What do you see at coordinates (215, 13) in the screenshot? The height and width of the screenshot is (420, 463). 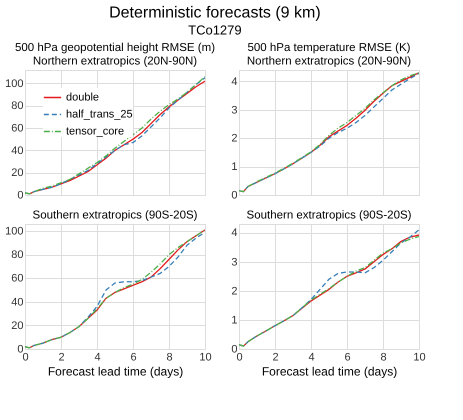 I see `text: Deterministic forecasts (9 km)` at bounding box center [215, 13].